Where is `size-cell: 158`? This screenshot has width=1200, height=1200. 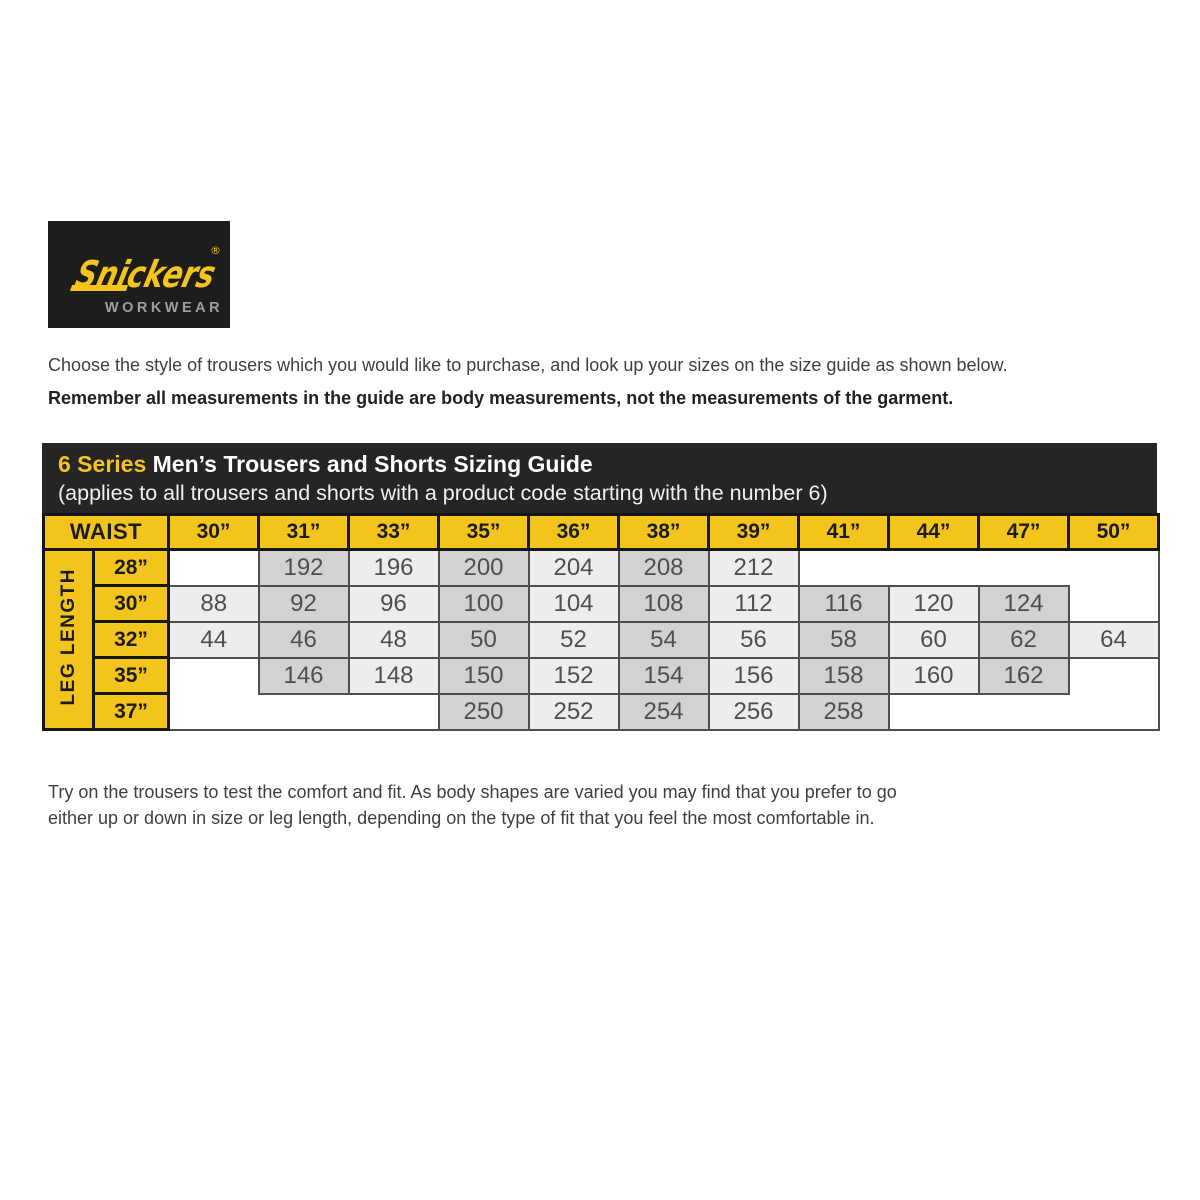 size-cell: 158 is located at coordinates (843, 675).